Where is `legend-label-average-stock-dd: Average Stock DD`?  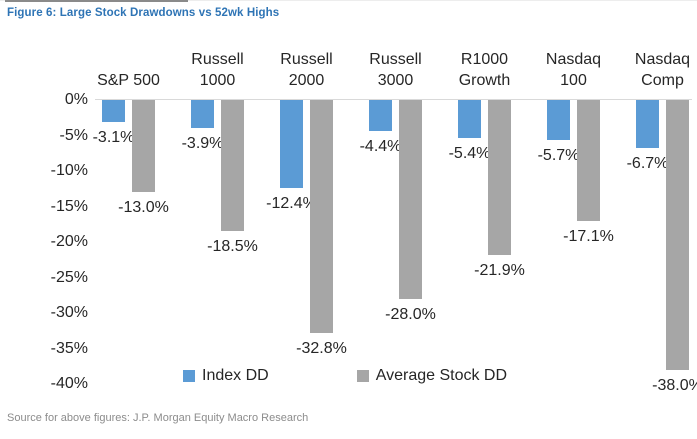
legend-label-average-stock-dd: Average Stock DD is located at coordinates (441, 375).